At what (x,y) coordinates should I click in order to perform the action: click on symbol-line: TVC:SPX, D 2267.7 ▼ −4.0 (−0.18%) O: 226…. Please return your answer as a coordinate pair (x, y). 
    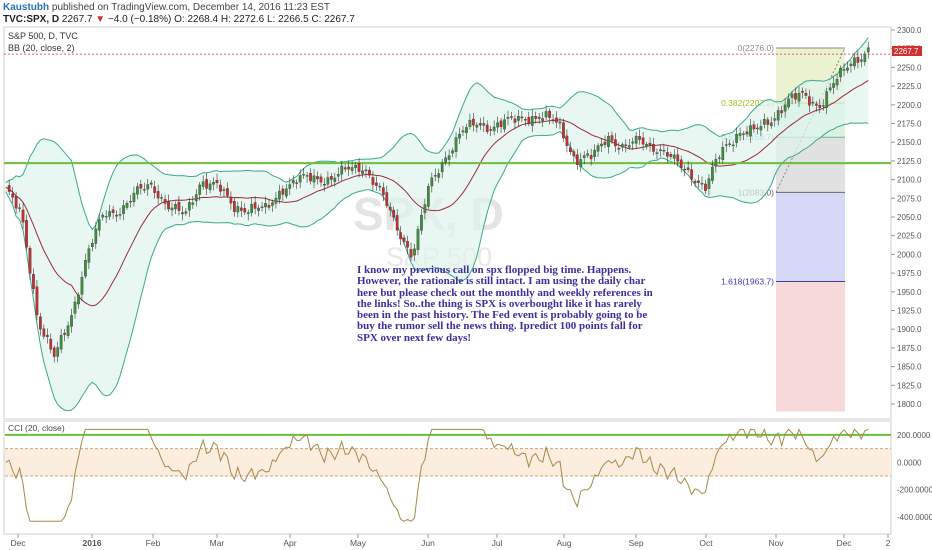
    Looking at the image, I should click on (179, 19).